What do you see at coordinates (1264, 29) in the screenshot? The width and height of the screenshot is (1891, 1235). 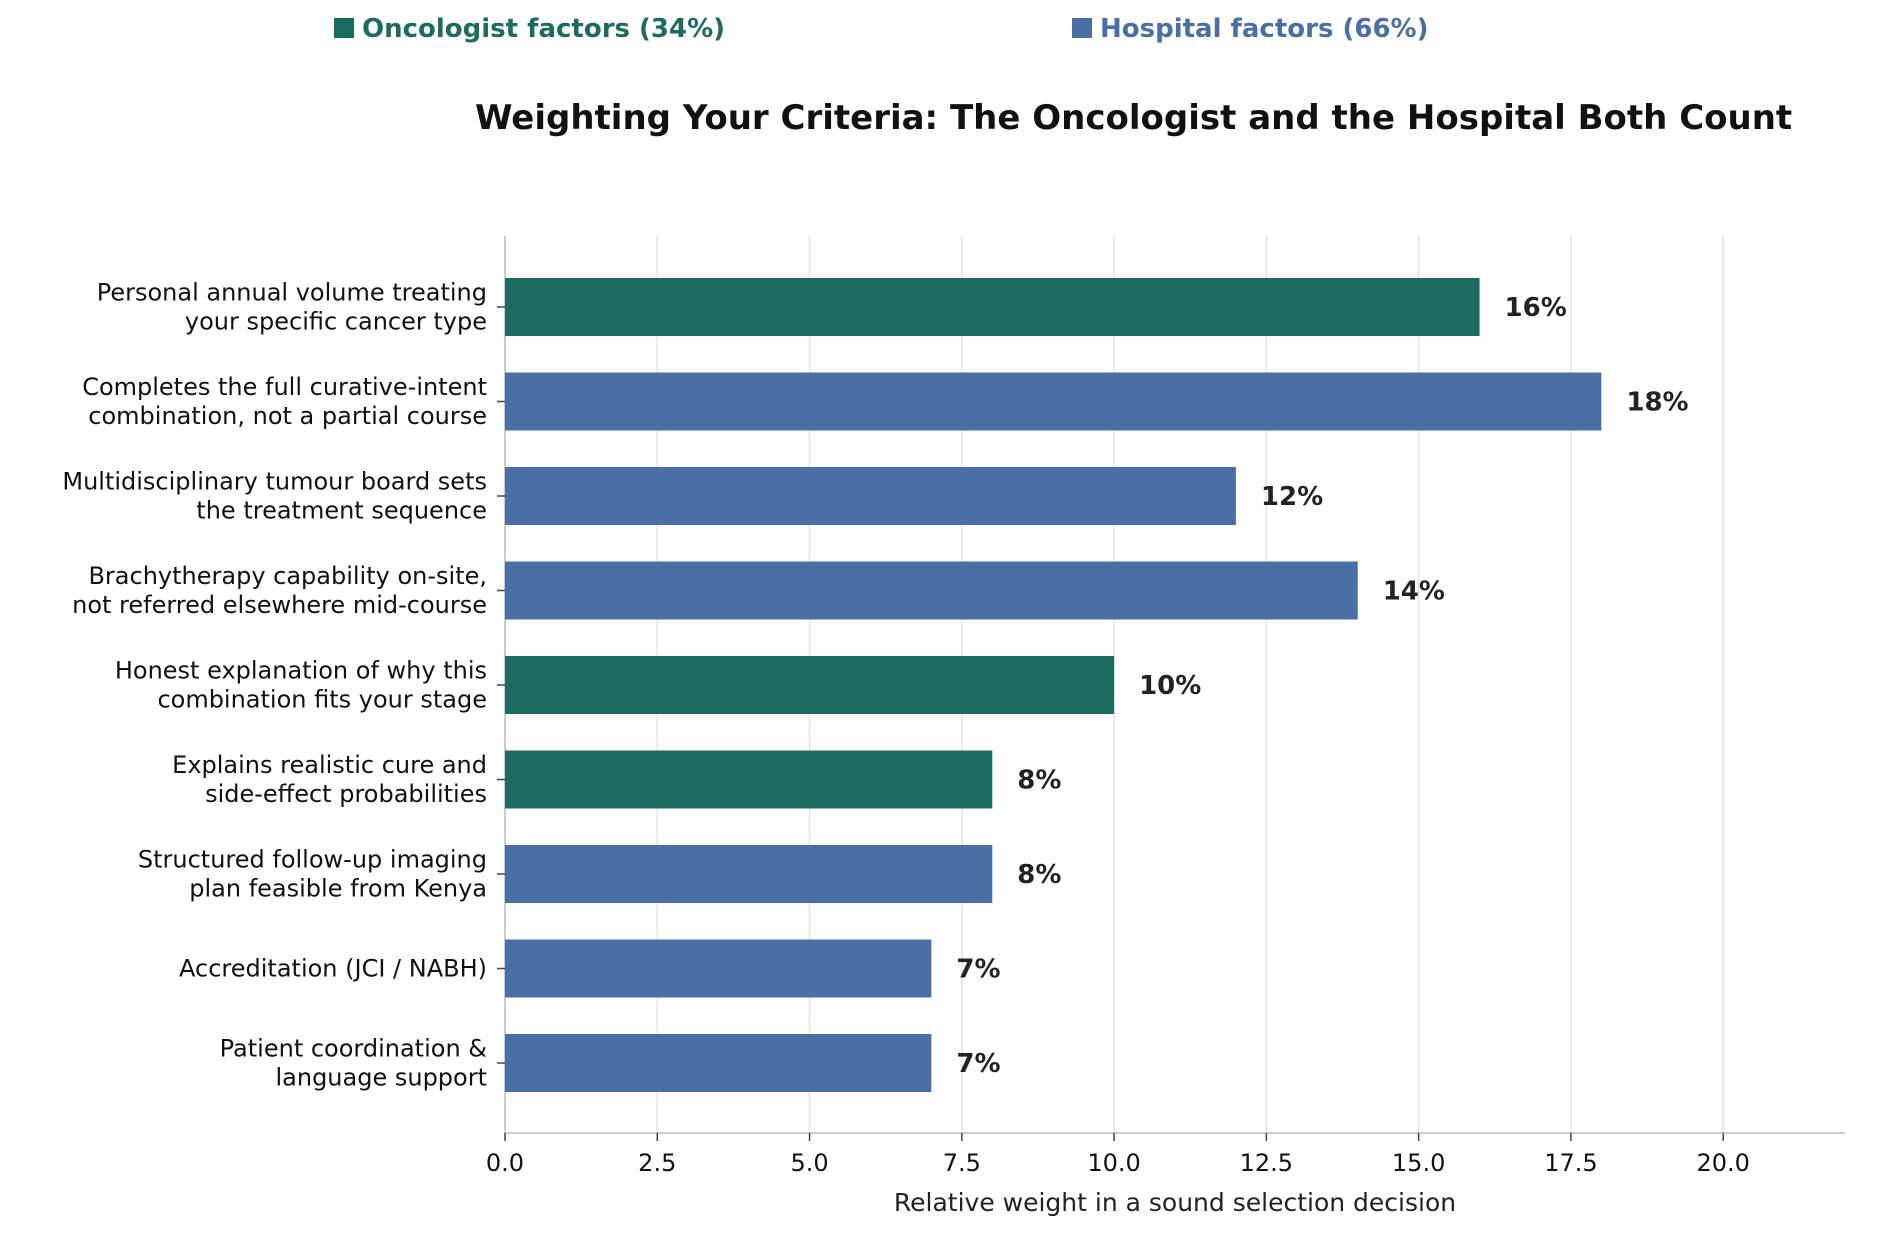 I see `legend-hospital-label: Hospital factors (66%)` at bounding box center [1264, 29].